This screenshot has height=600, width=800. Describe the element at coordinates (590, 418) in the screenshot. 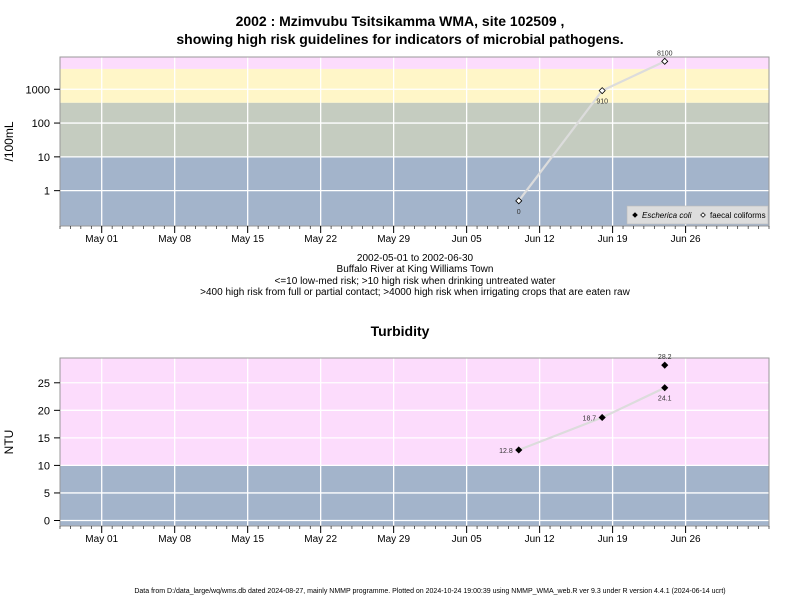

I see `data-label: 18.7` at that location.